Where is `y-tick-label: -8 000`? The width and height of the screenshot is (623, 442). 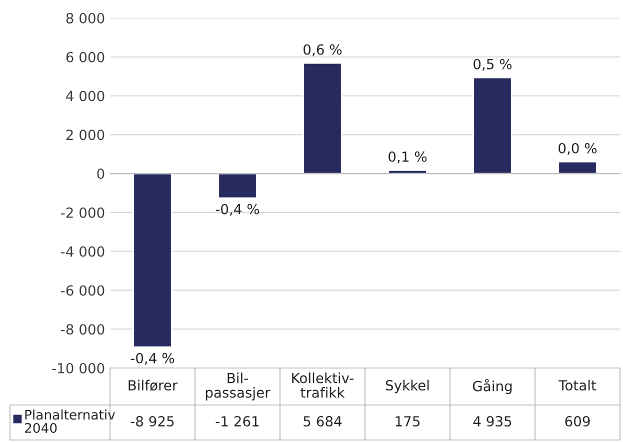 y-tick-label: -8 000 is located at coordinates (82, 329).